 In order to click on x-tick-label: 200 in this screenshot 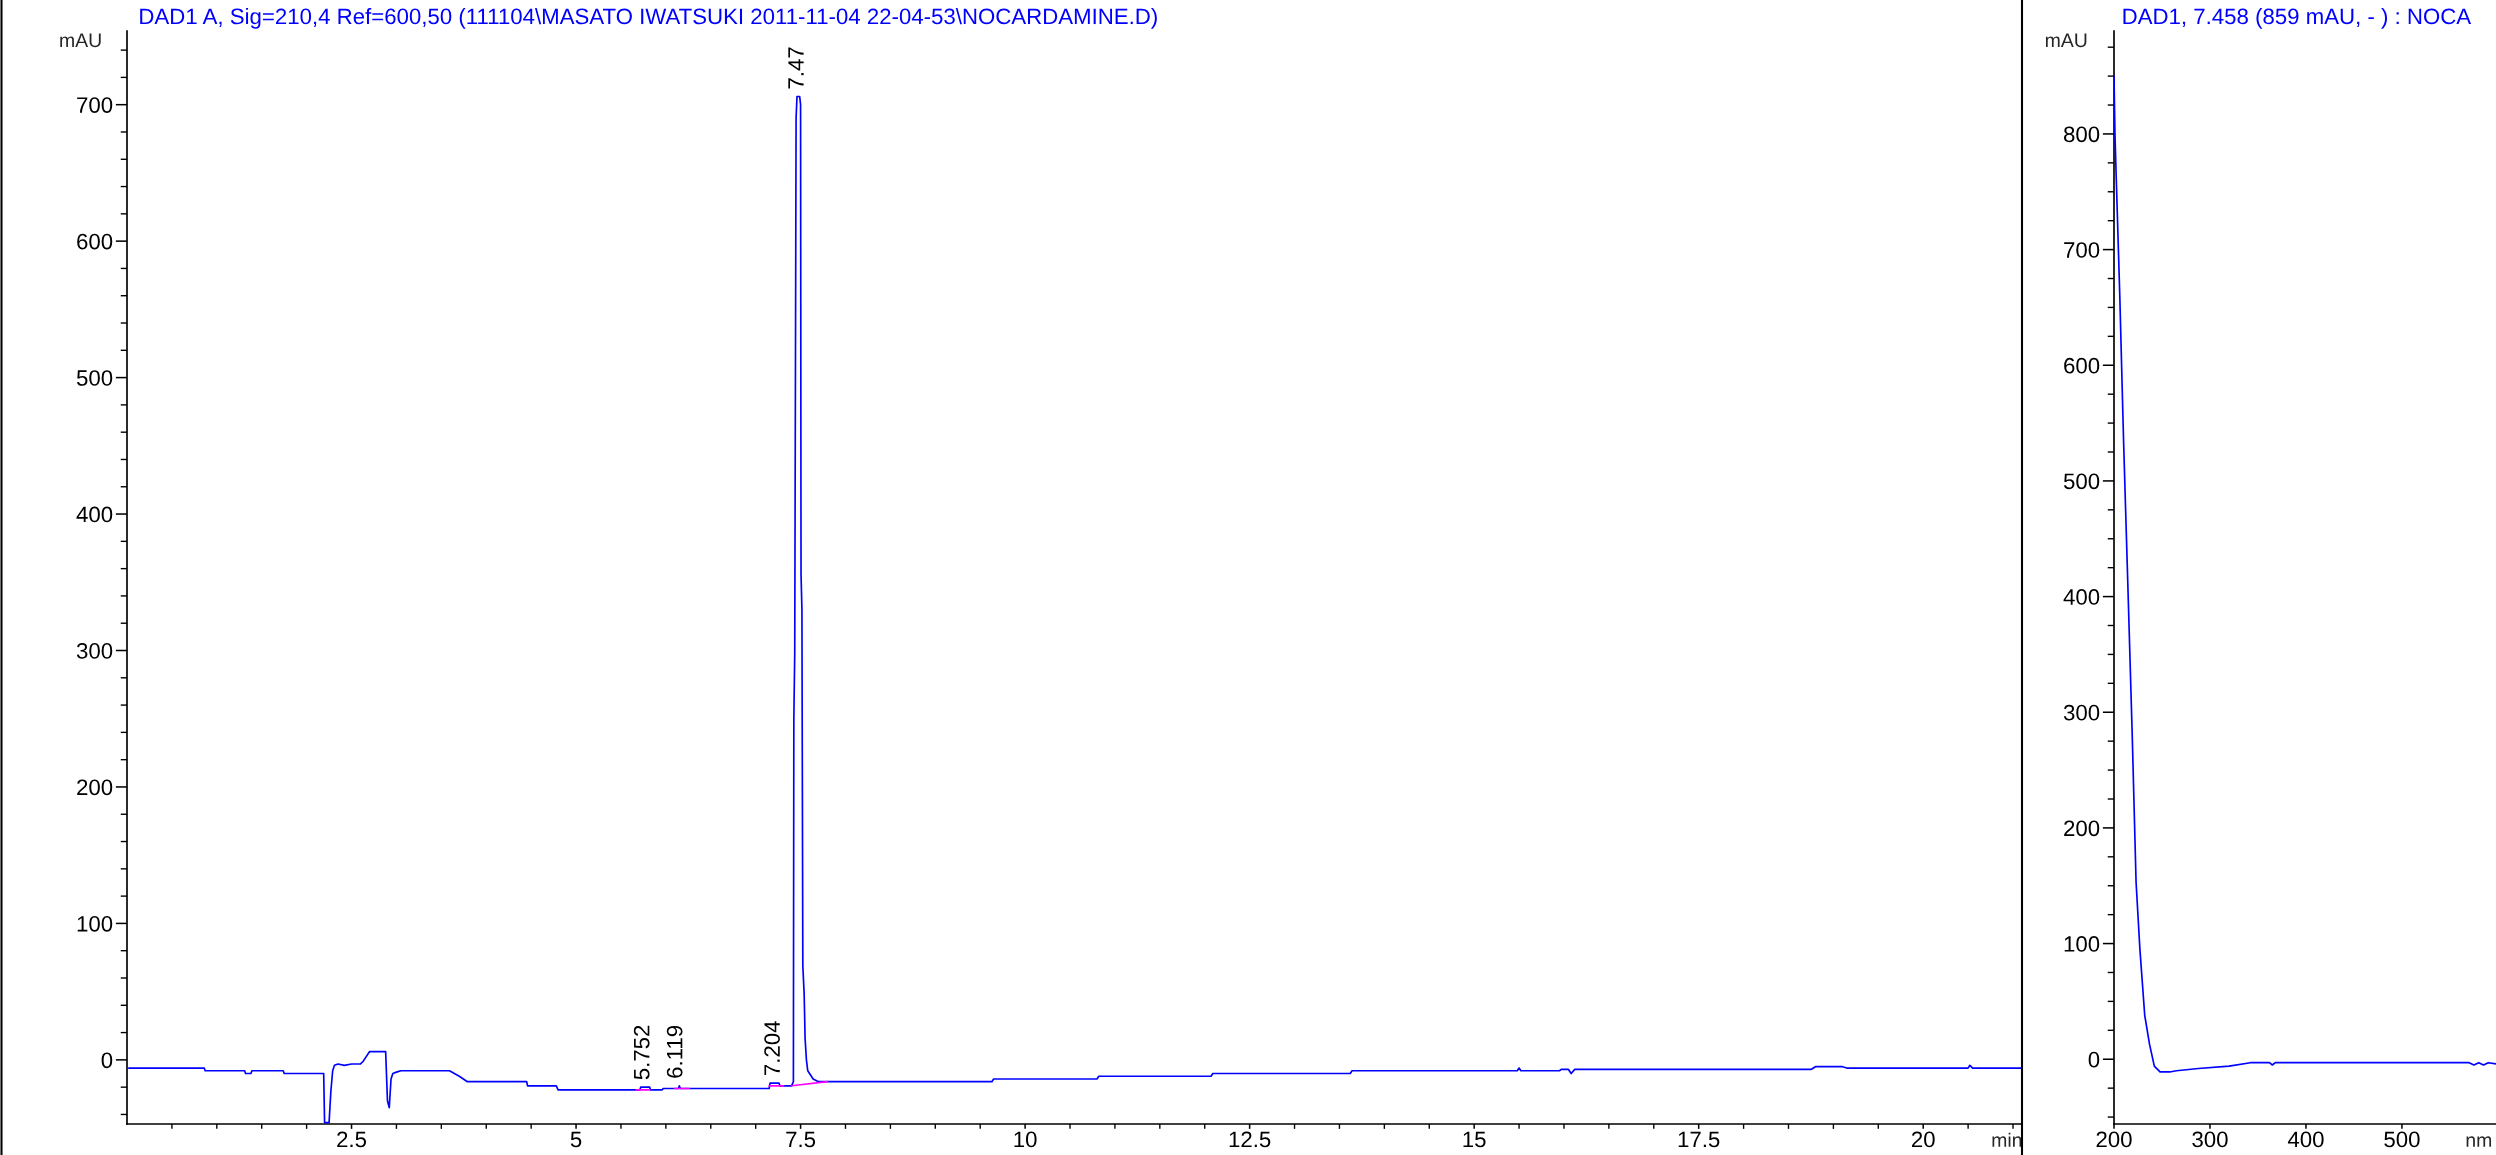, I will do `click(2114, 1139)`.